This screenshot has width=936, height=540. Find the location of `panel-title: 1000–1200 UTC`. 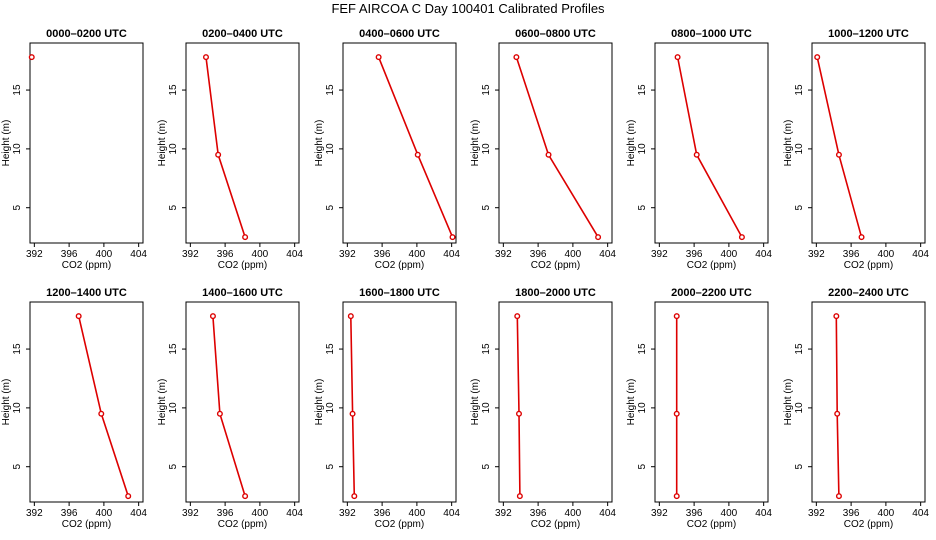

panel-title: 1000–1200 UTC is located at coordinates (868, 34).